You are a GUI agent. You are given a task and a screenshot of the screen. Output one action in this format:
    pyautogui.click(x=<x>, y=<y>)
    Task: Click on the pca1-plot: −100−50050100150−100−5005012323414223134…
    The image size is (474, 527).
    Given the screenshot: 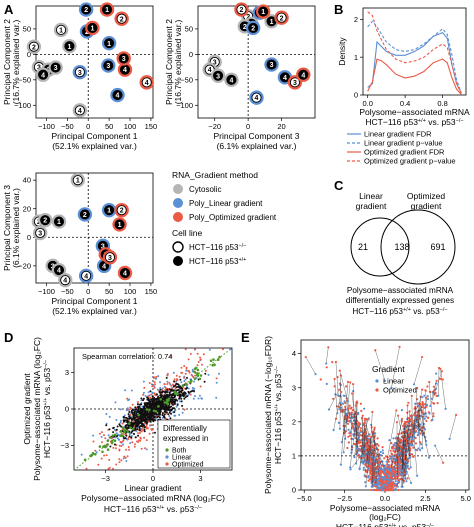 What is the action you would take?
    pyautogui.click(x=79, y=76)
    